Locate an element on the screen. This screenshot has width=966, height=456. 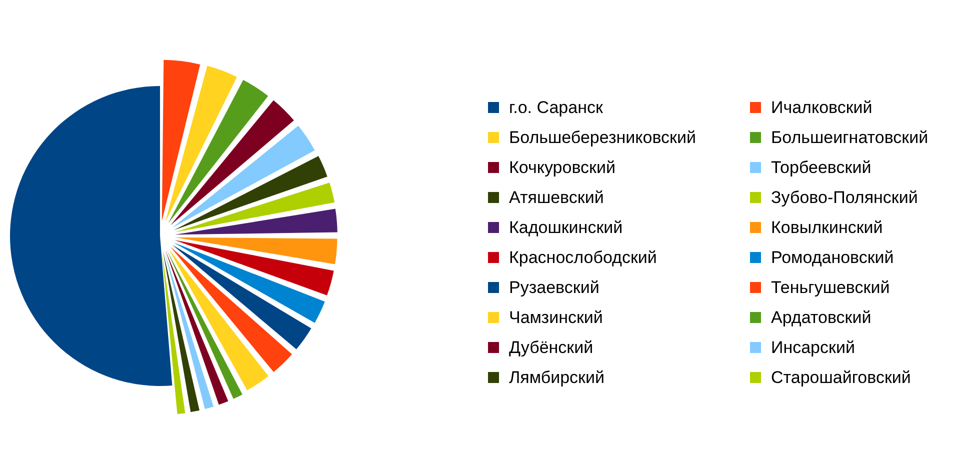
legend-label: Рузаевский is located at coordinates (554, 288).